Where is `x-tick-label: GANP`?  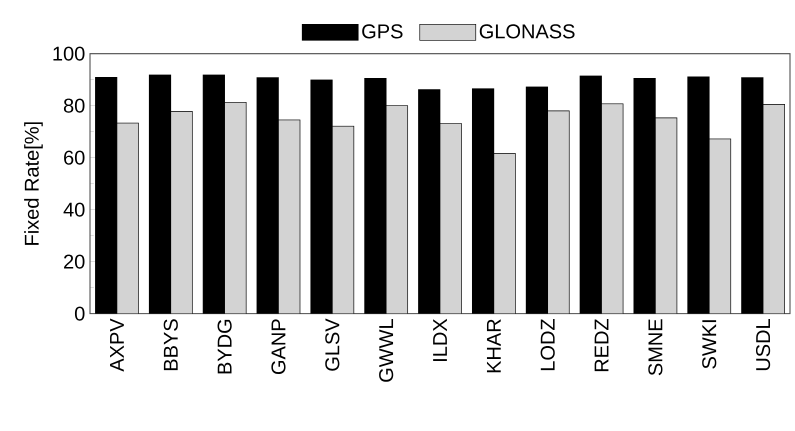
x-tick-label: GANP is located at coordinates (278, 346).